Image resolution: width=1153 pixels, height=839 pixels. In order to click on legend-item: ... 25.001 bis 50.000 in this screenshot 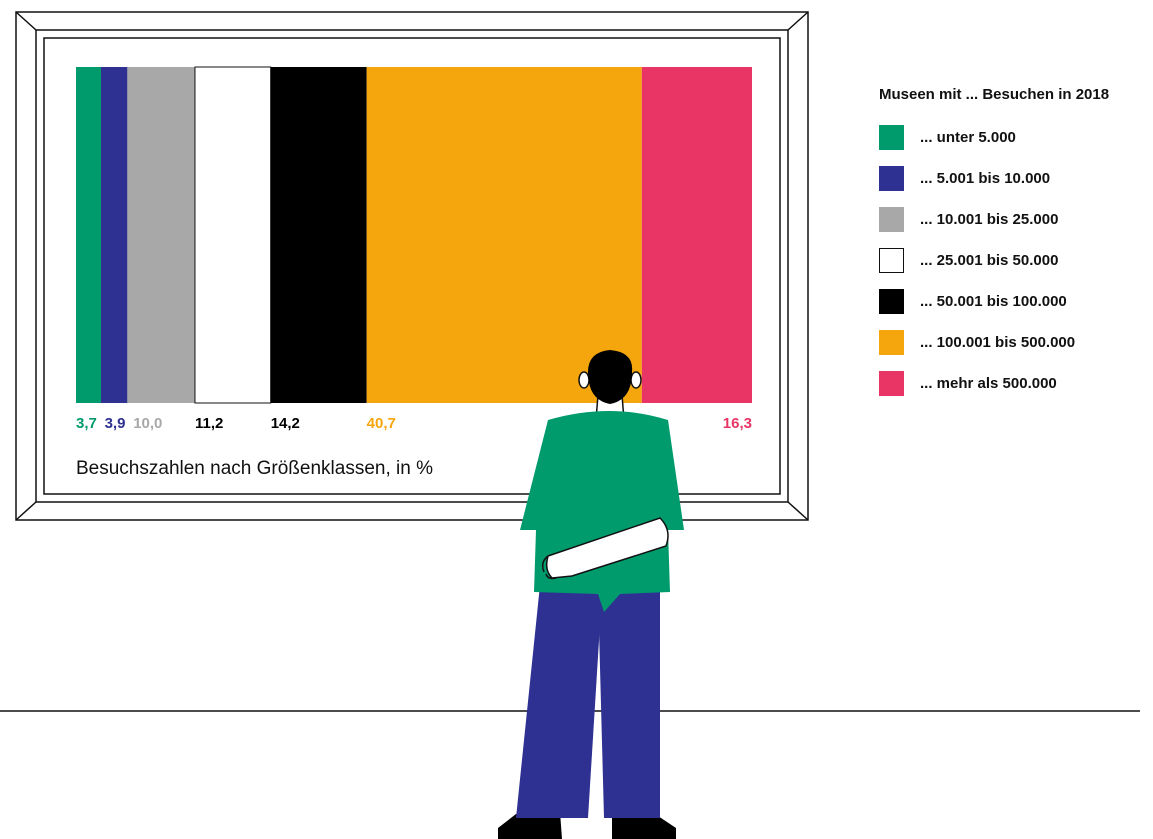, I will do `click(1014, 260)`.